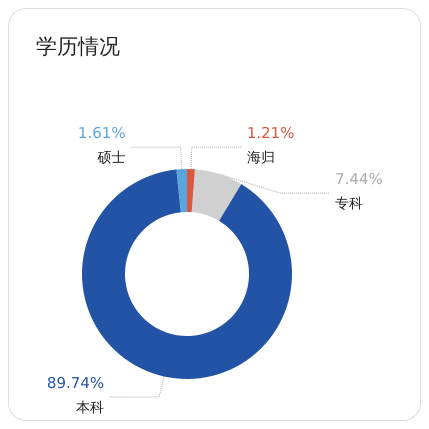 This screenshot has width=429, height=429. Describe the element at coordinates (90, 408) in the screenshot. I see `slice-label: 本科` at that location.